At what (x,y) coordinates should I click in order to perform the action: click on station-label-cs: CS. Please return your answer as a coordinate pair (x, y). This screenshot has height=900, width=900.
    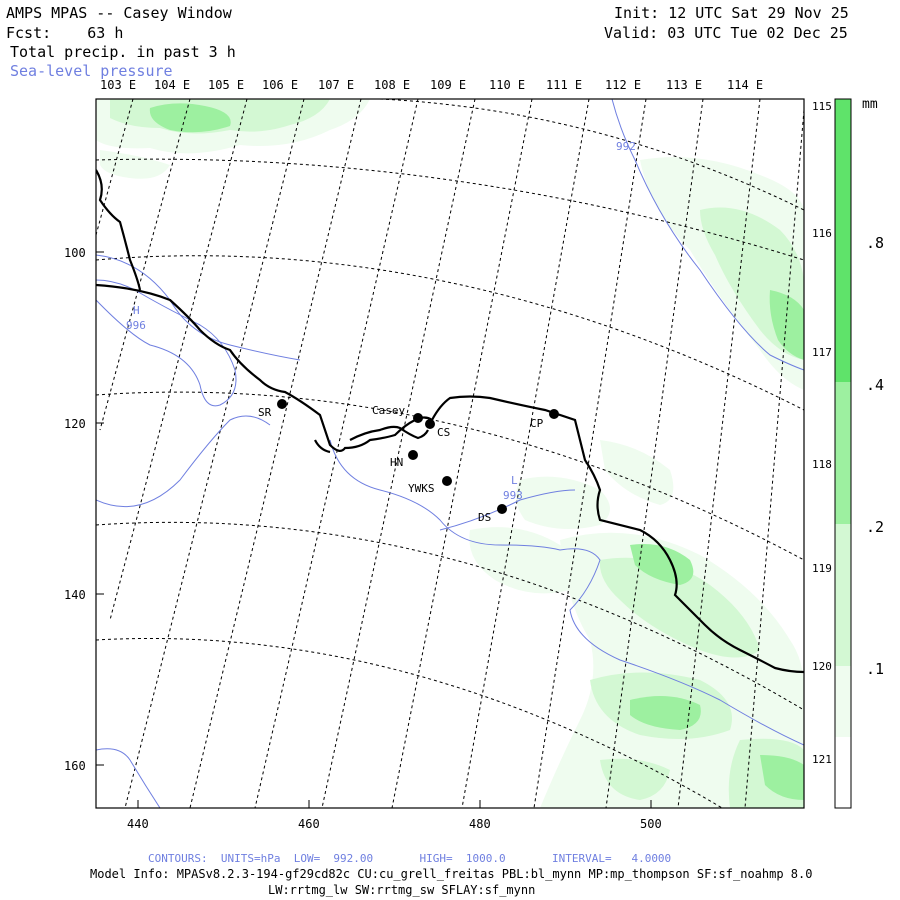
    Looking at the image, I should click on (443, 432).